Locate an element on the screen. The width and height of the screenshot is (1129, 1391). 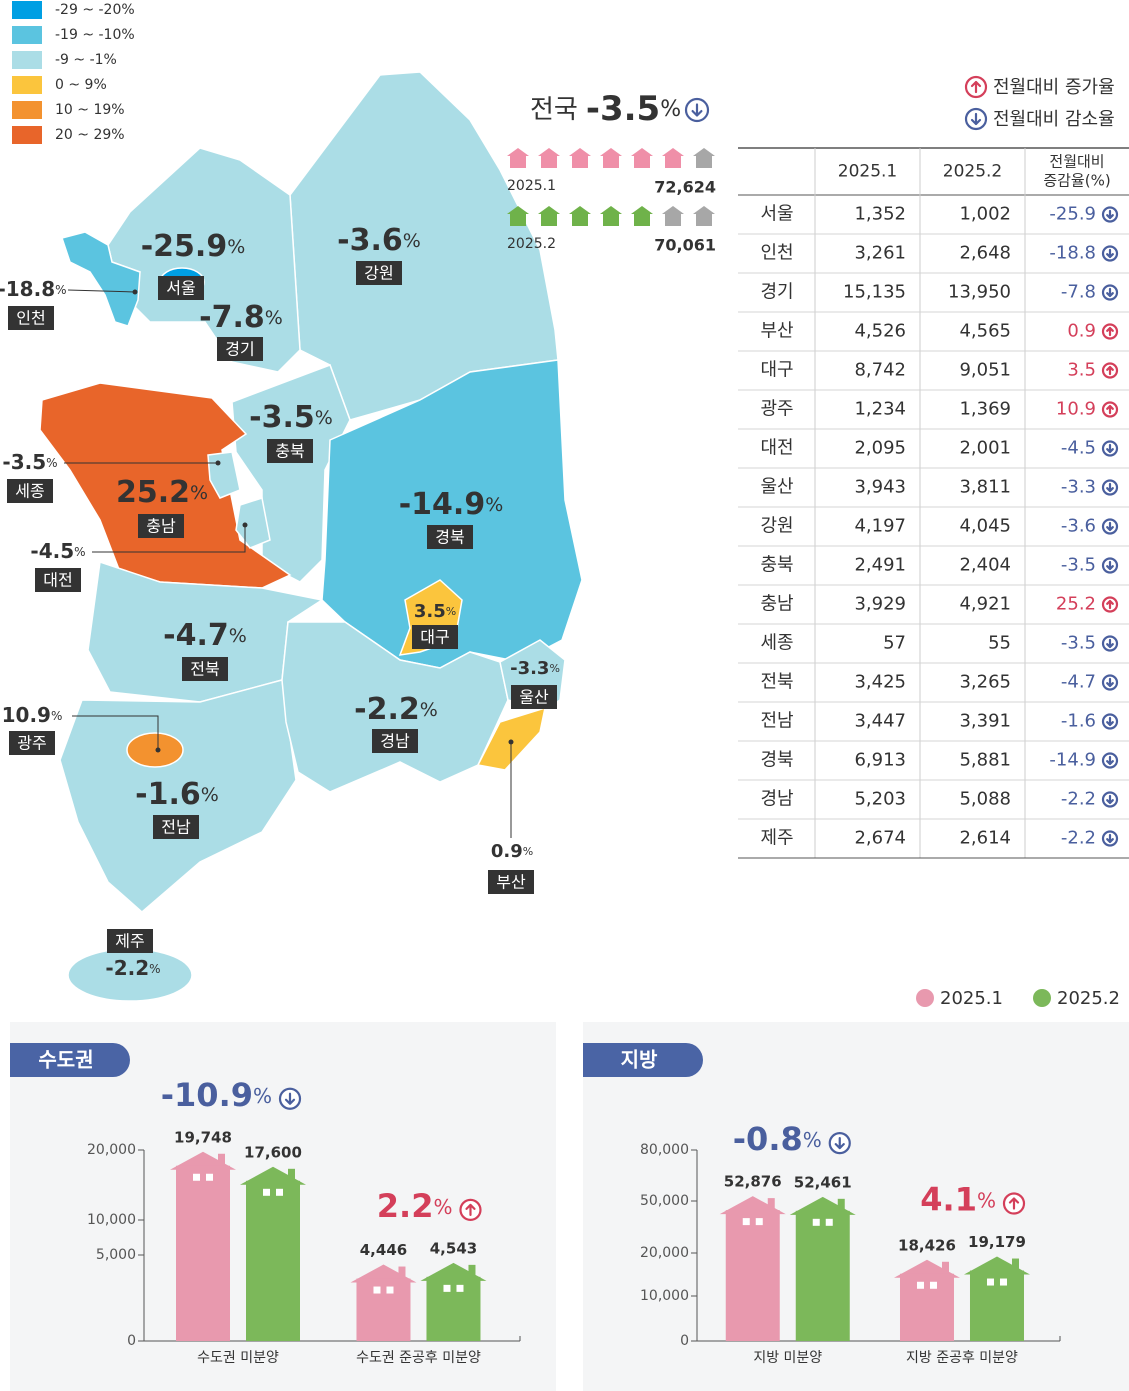
legend-label: 10 ~ 19% is located at coordinates (90, 110).